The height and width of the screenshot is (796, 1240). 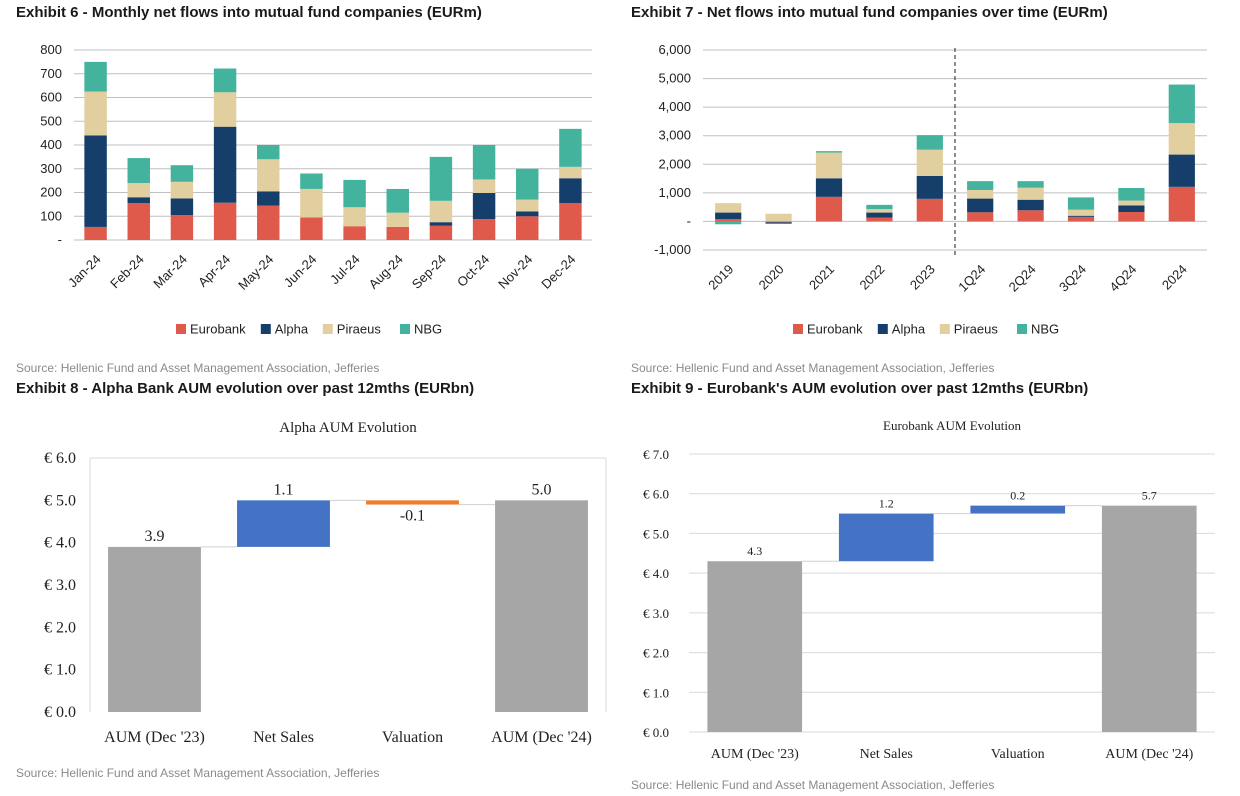 I want to click on x-tick-label: 3Q24, so click(x=1072, y=278).